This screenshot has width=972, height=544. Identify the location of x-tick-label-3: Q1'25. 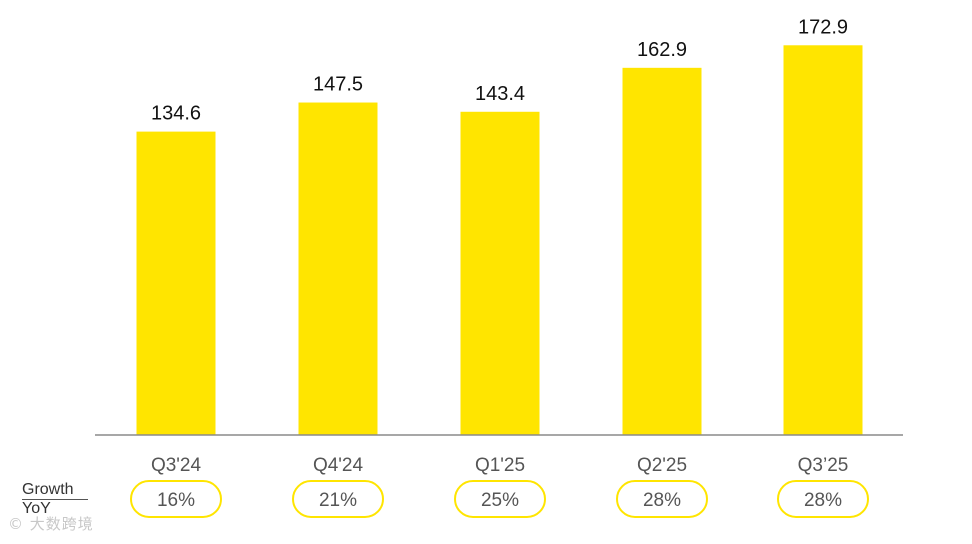
(500, 465).